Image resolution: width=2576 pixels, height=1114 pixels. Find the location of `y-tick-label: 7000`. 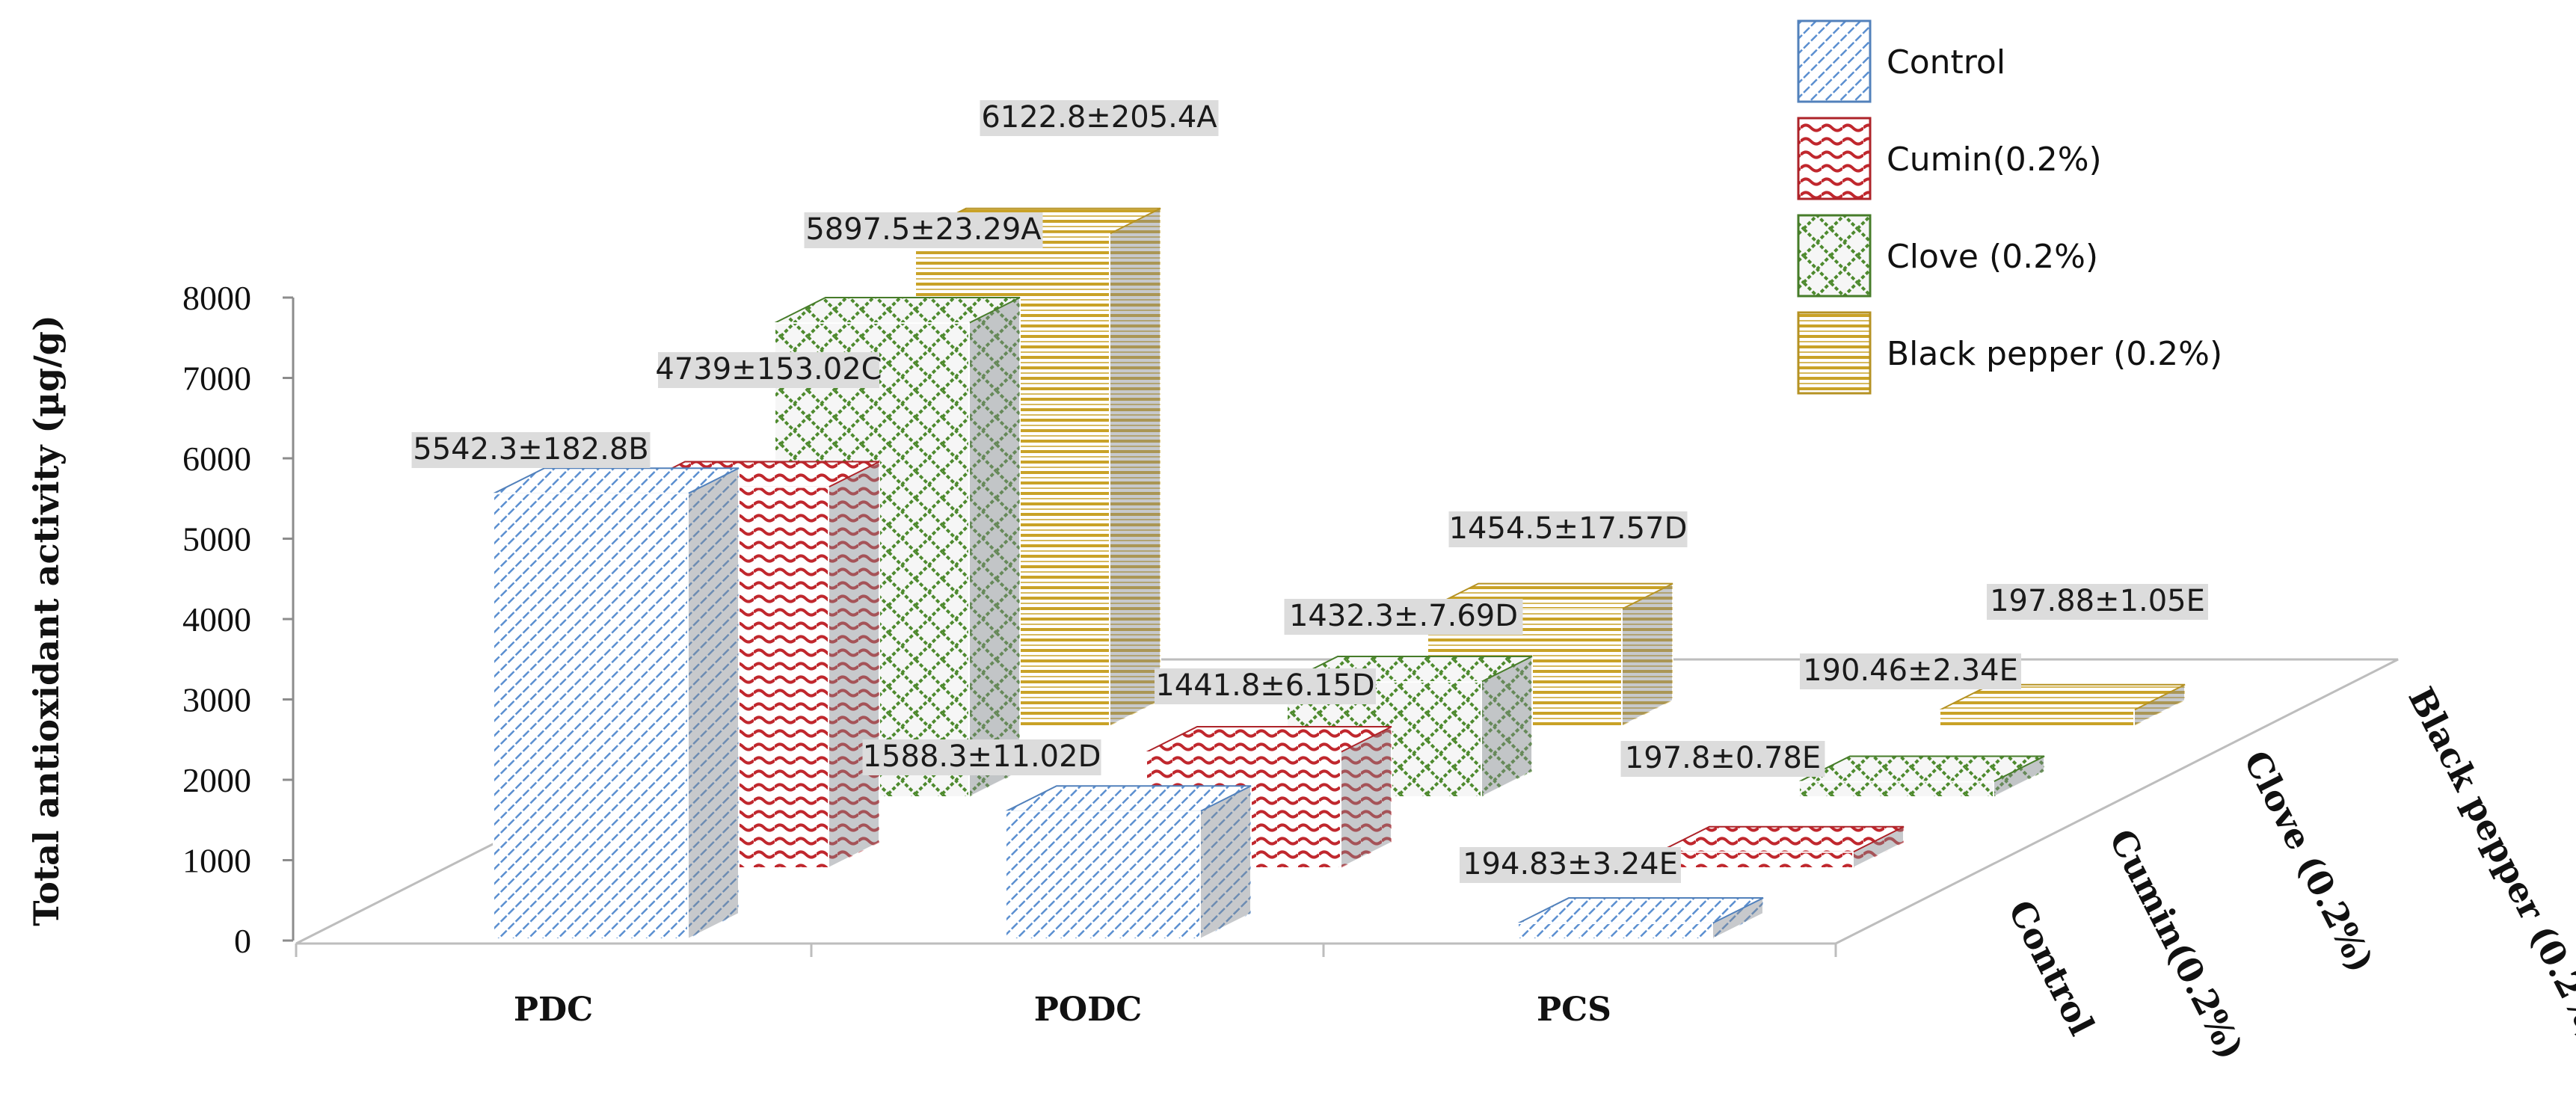

y-tick-label: 7000 is located at coordinates (216, 379).